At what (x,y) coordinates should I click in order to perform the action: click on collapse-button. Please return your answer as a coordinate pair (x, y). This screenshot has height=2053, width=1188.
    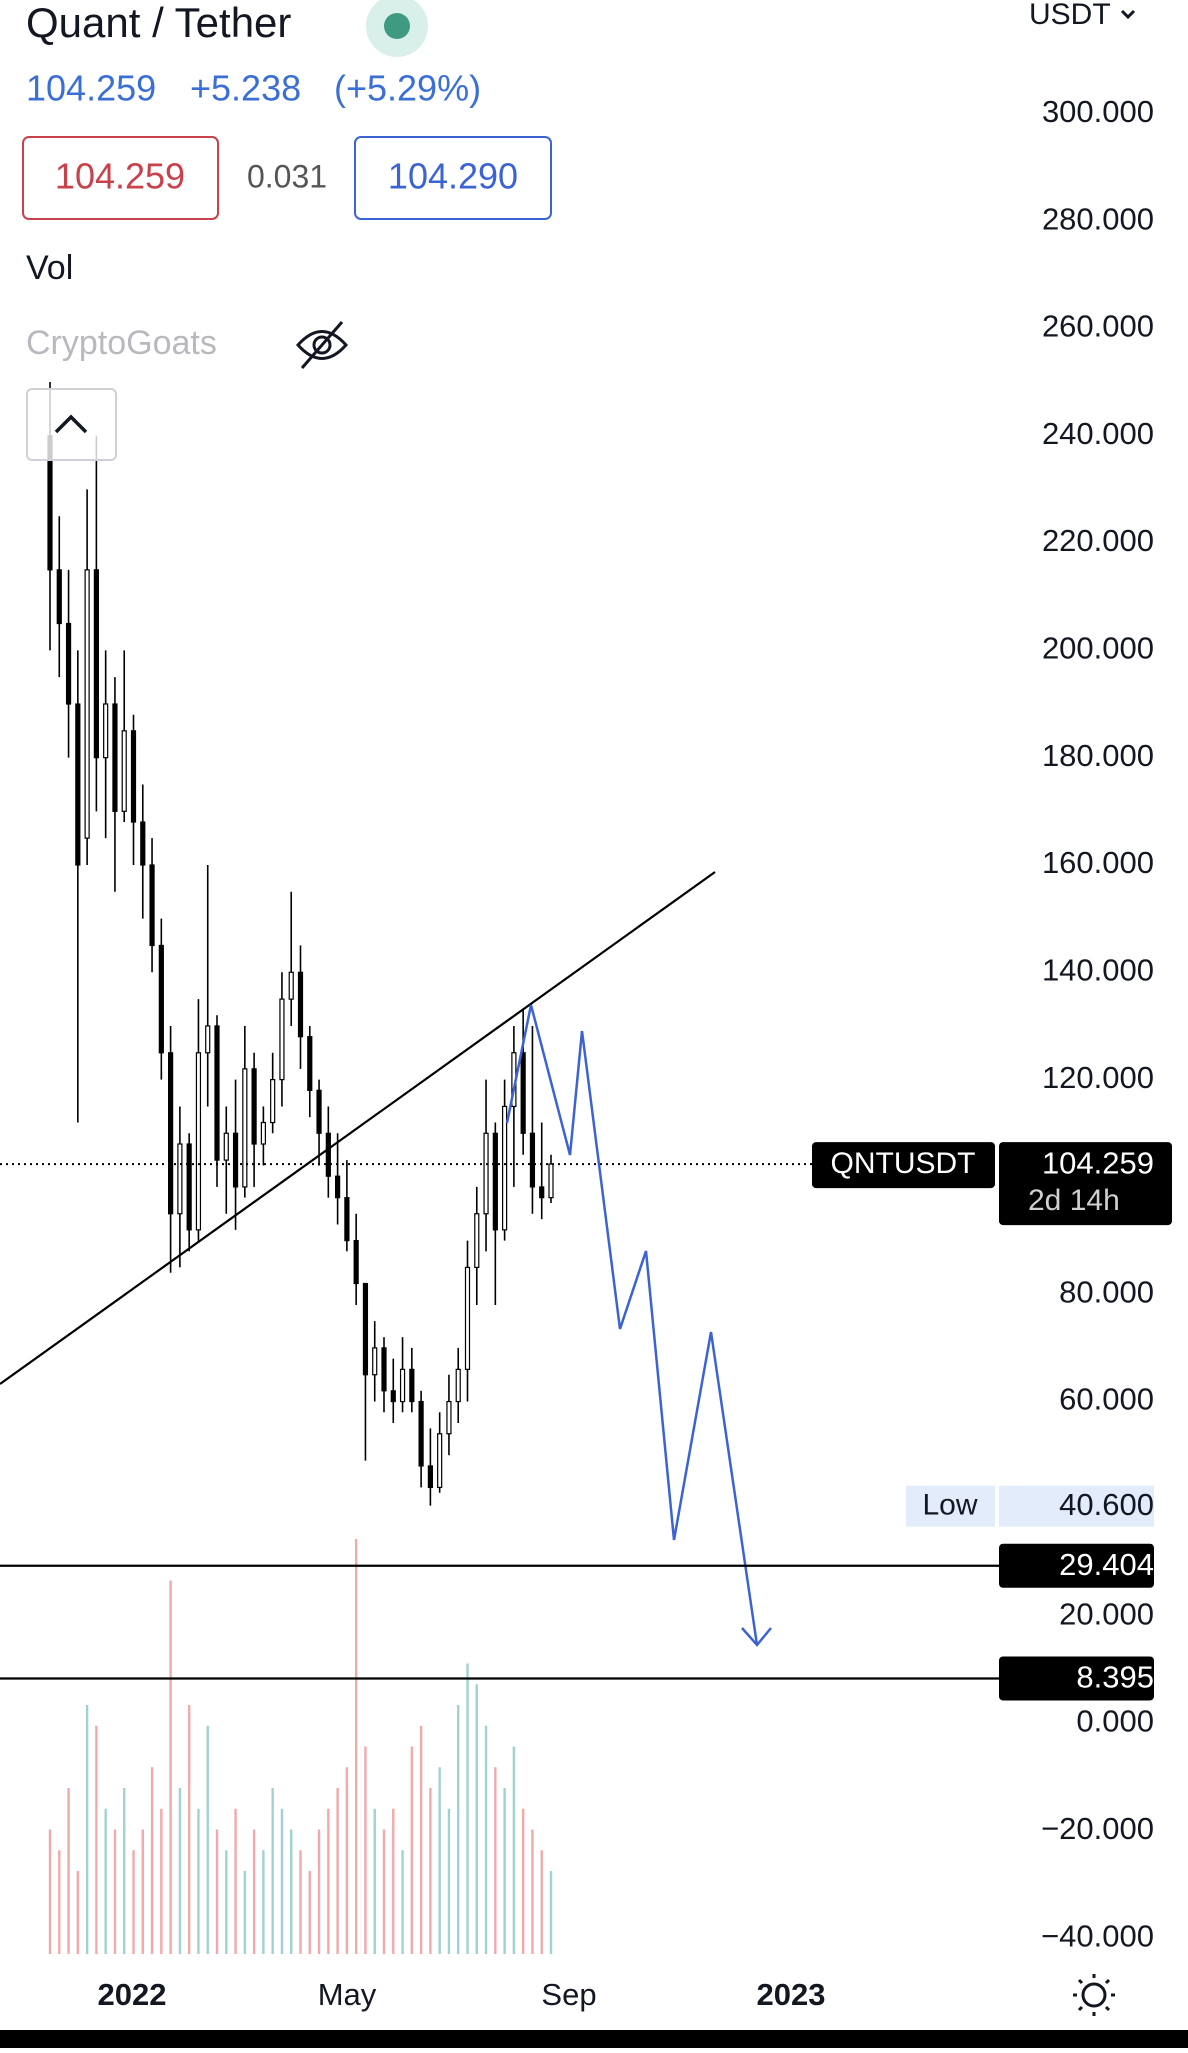
    Looking at the image, I should click on (71, 424).